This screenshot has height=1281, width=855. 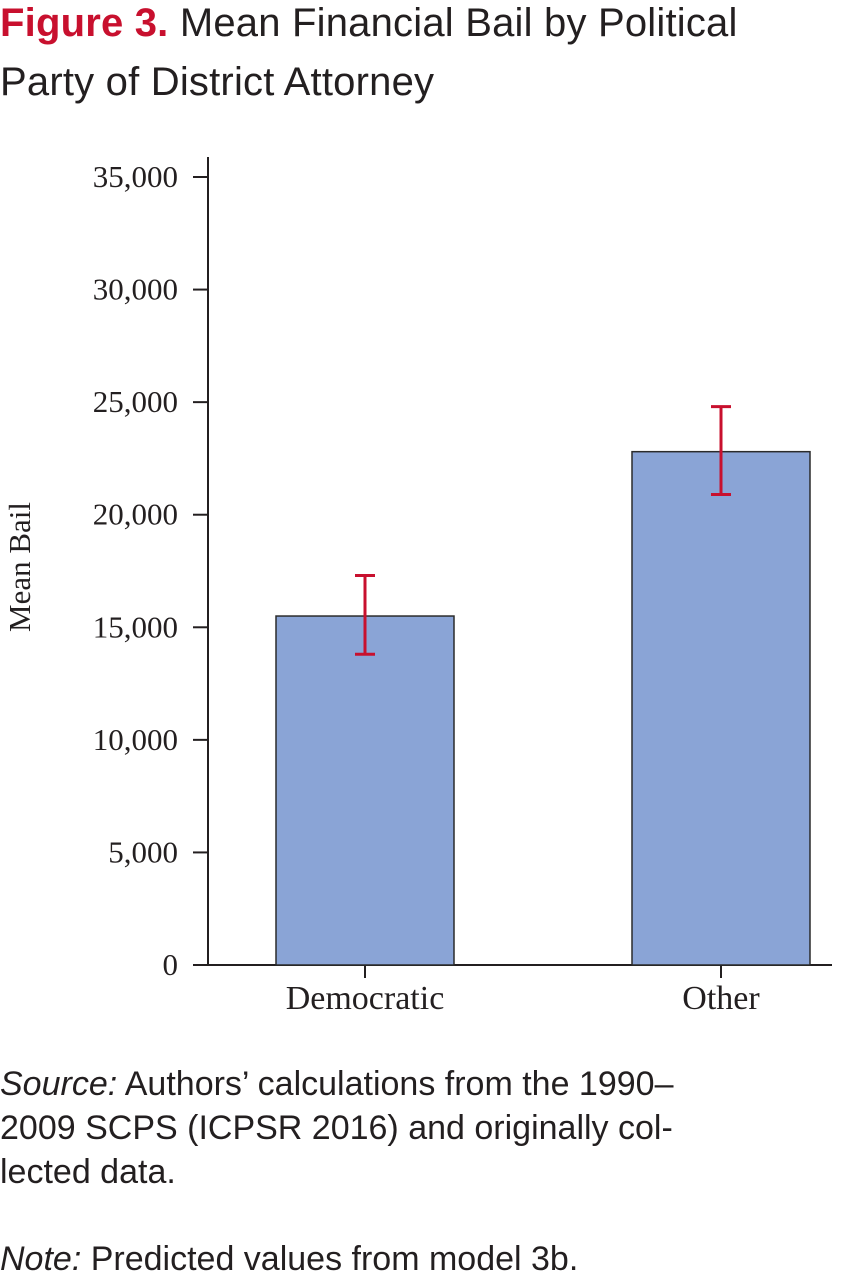 I want to click on y-tick-label: 15,000, so click(x=135, y=626).